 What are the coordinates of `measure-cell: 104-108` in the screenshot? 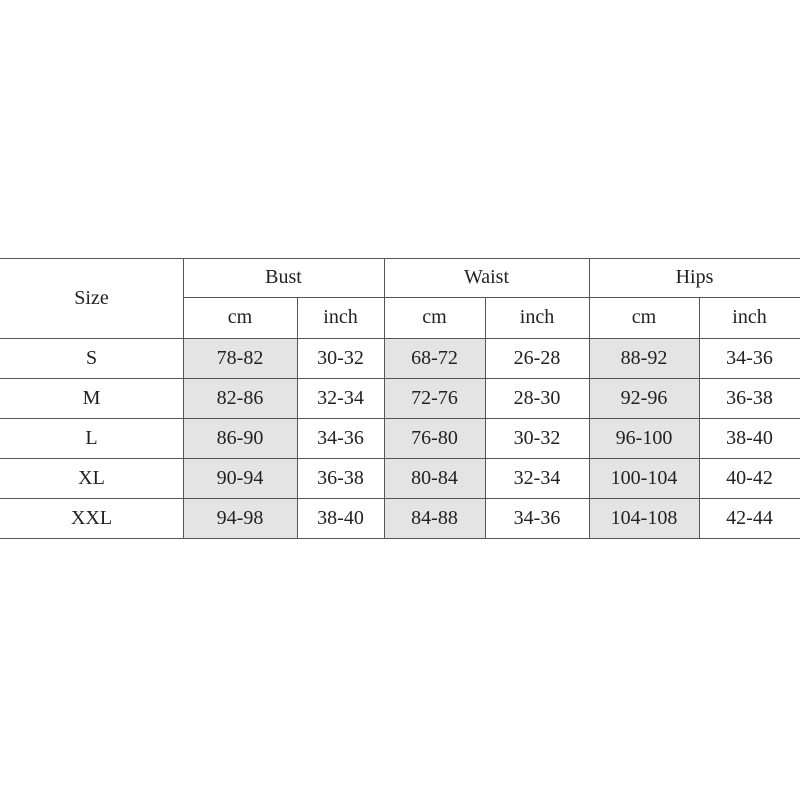 It's located at (644, 518).